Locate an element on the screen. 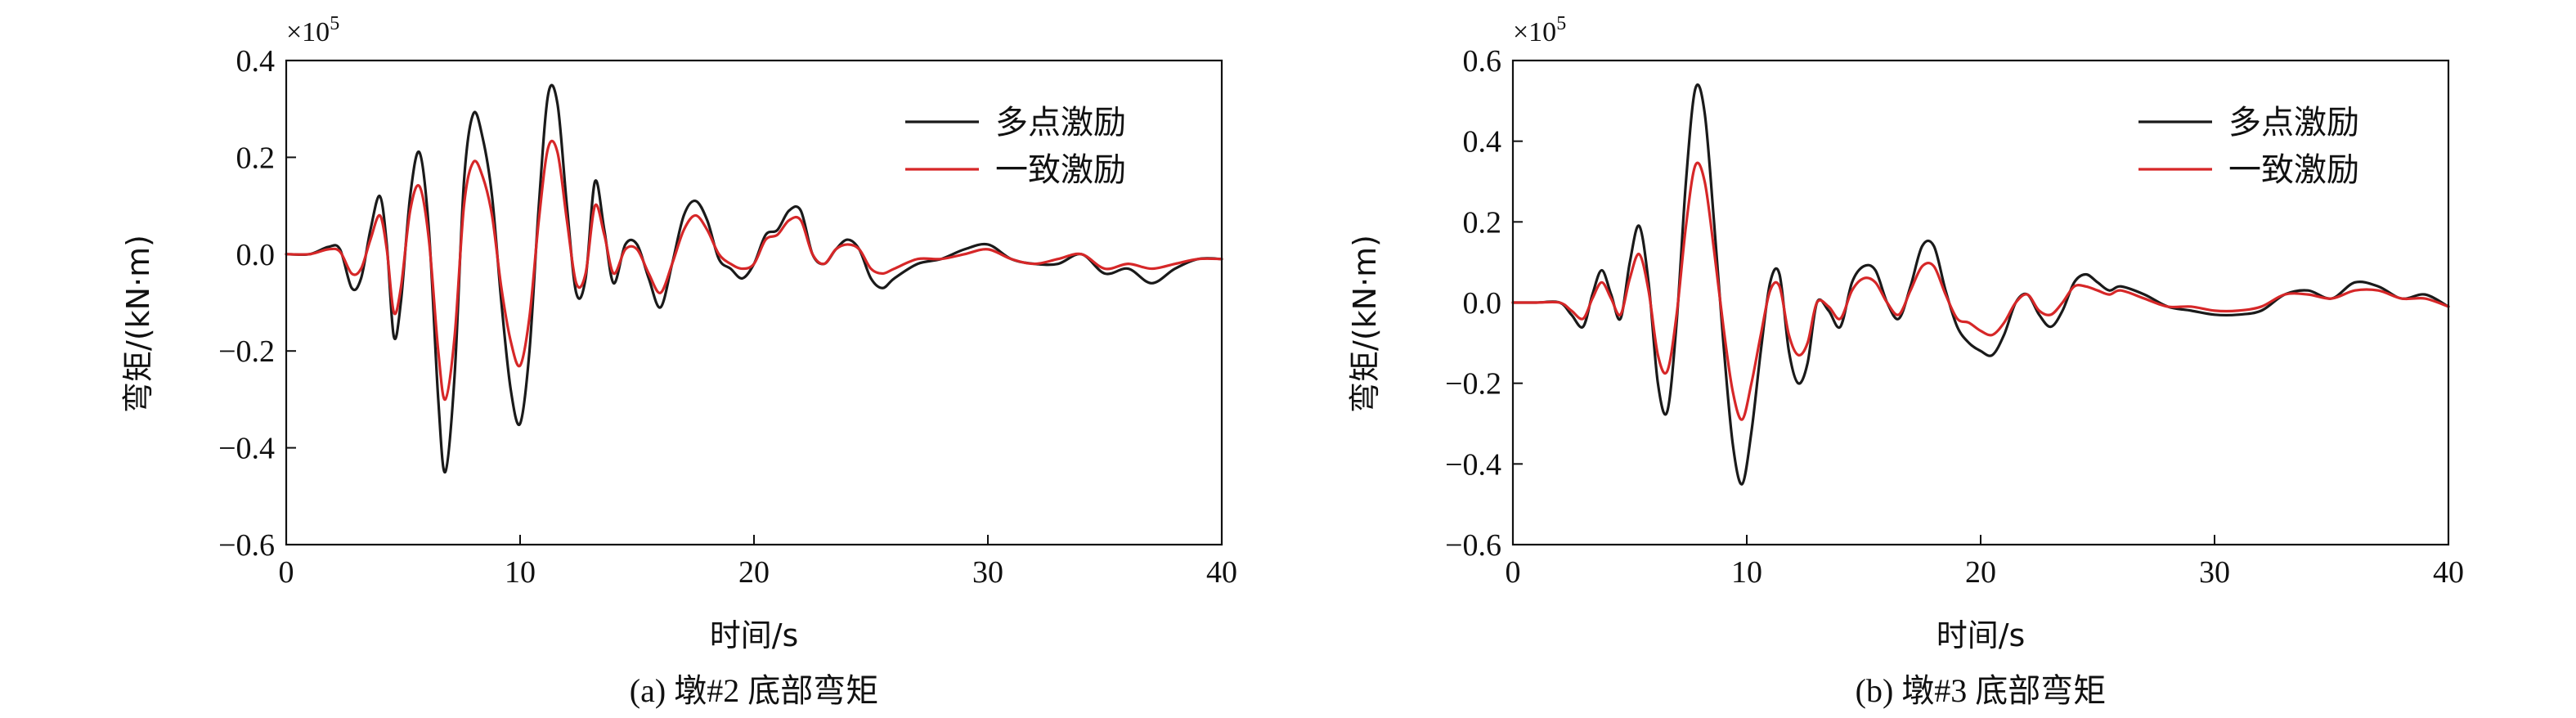 This screenshot has height=718, width=2576. y-tick-label-b: 0.6 is located at coordinates (1482, 61).